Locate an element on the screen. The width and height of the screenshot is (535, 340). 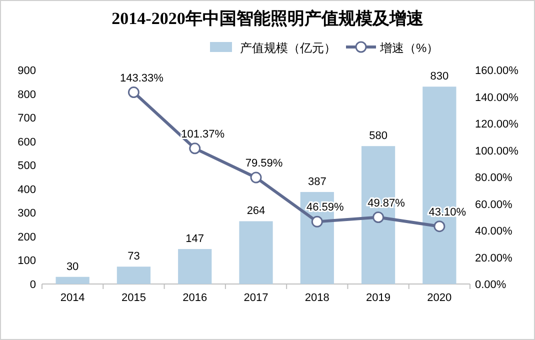
y2-tick-label: 20.00% is located at coordinates (494, 258).